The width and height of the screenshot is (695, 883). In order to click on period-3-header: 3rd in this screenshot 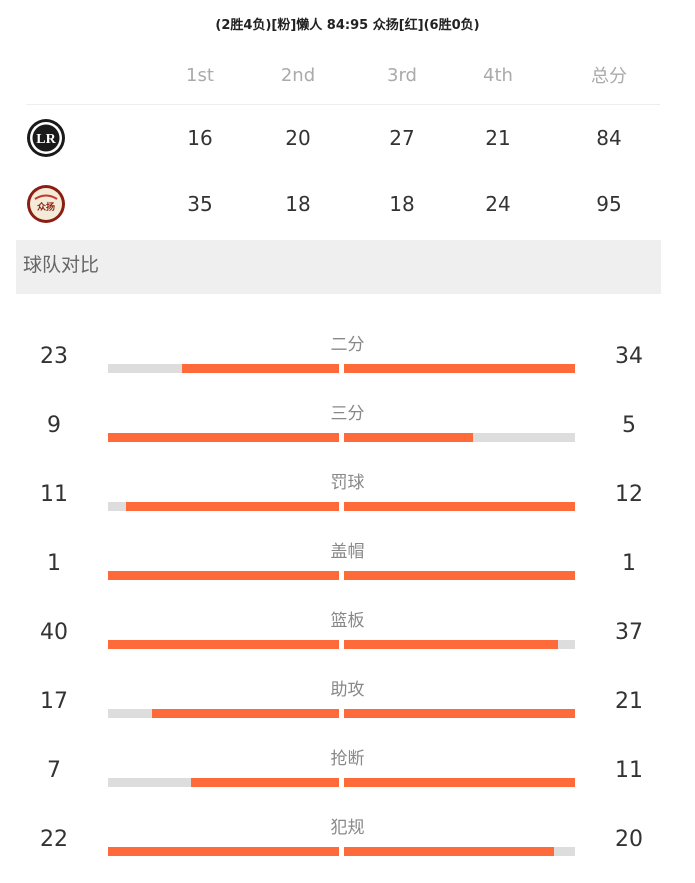, I will do `click(402, 75)`.